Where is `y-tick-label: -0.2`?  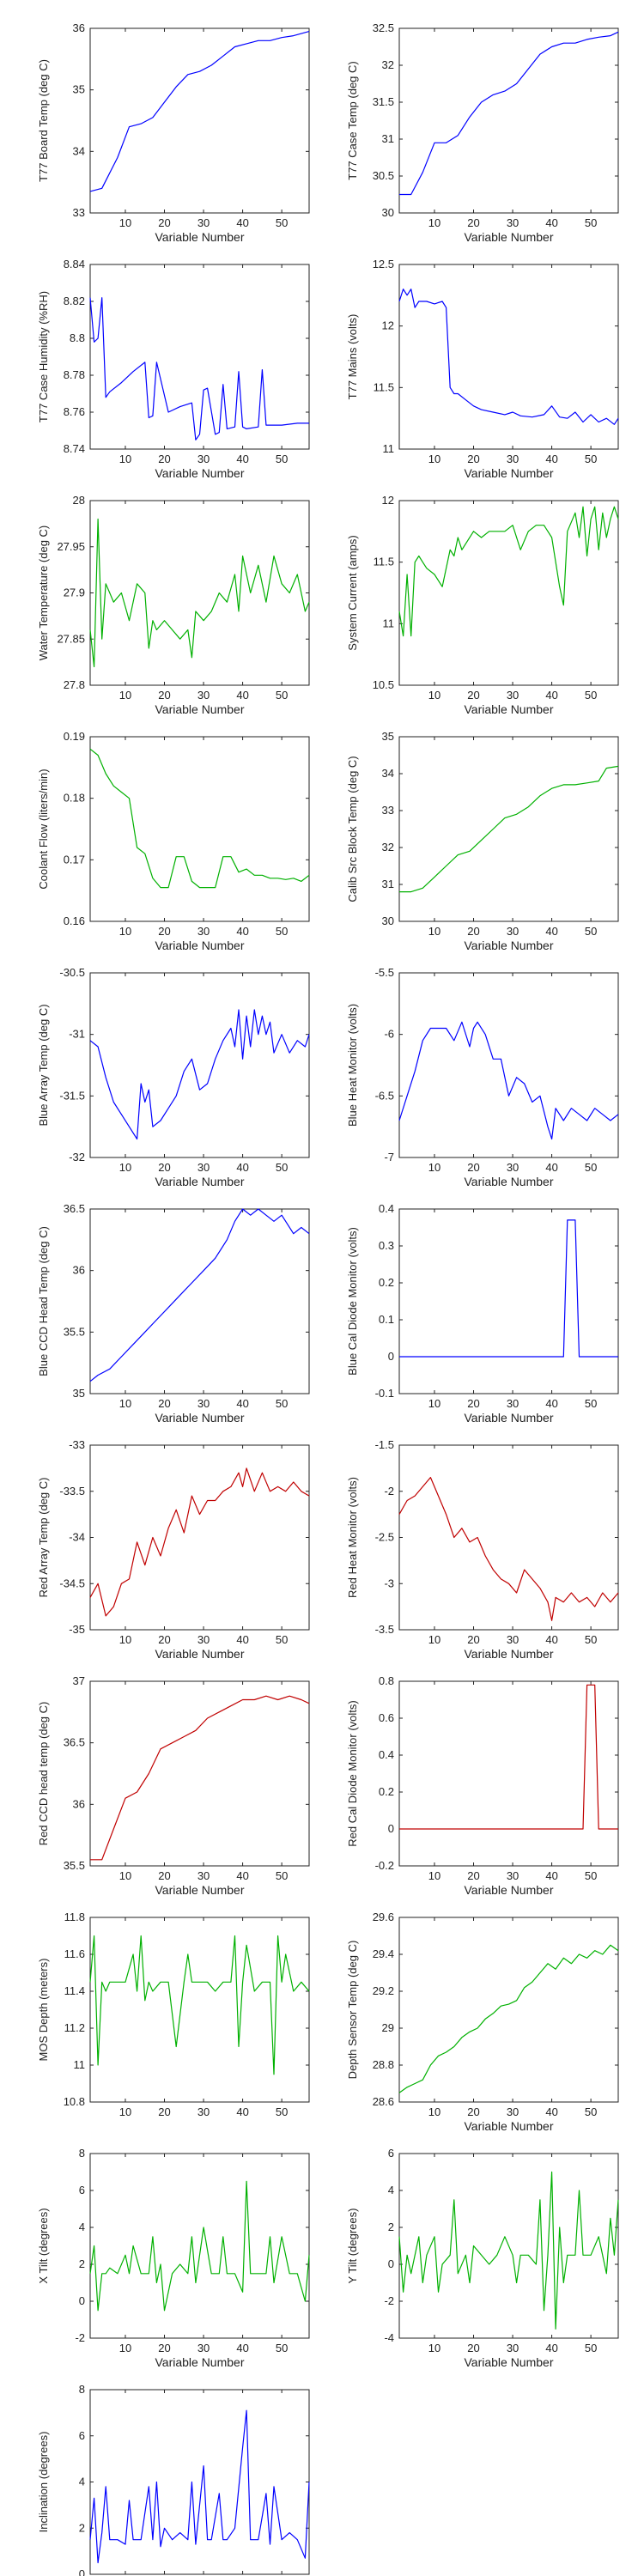 y-tick-label: -0.2 is located at coordinates (385, 1865).